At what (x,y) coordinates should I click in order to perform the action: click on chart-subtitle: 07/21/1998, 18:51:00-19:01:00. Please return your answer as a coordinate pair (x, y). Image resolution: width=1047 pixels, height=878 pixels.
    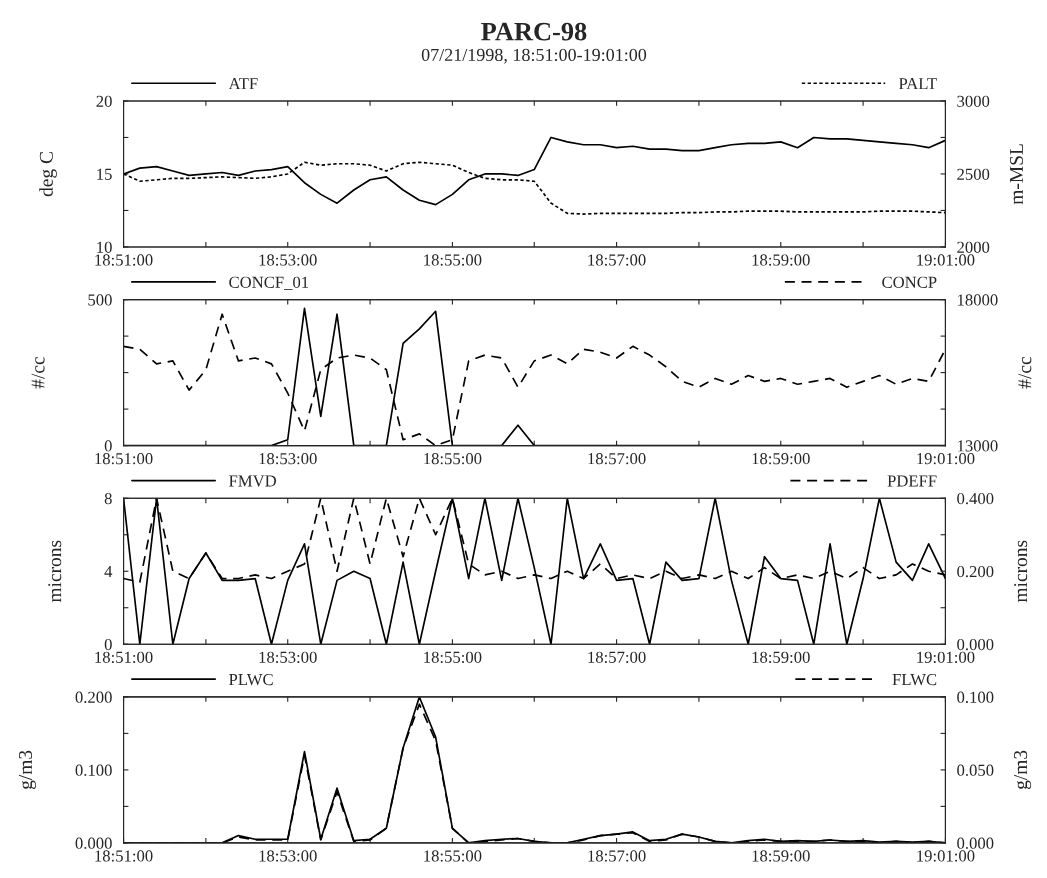
    Looking at the image, I should click on (534, 56).